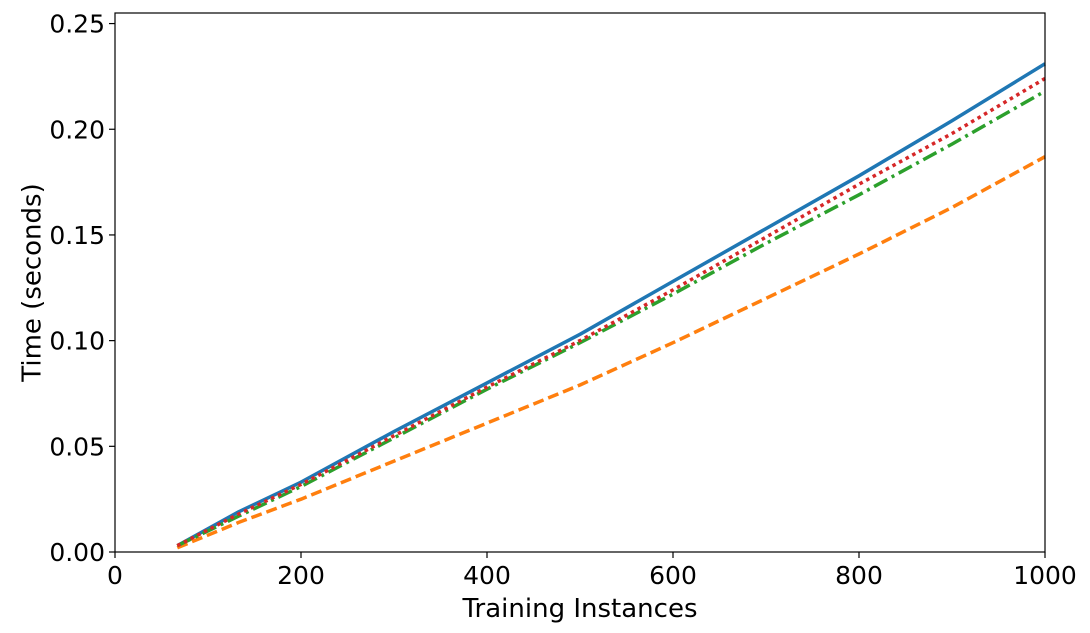  I want to click on x-tick-label: 400, so click(487, 575).